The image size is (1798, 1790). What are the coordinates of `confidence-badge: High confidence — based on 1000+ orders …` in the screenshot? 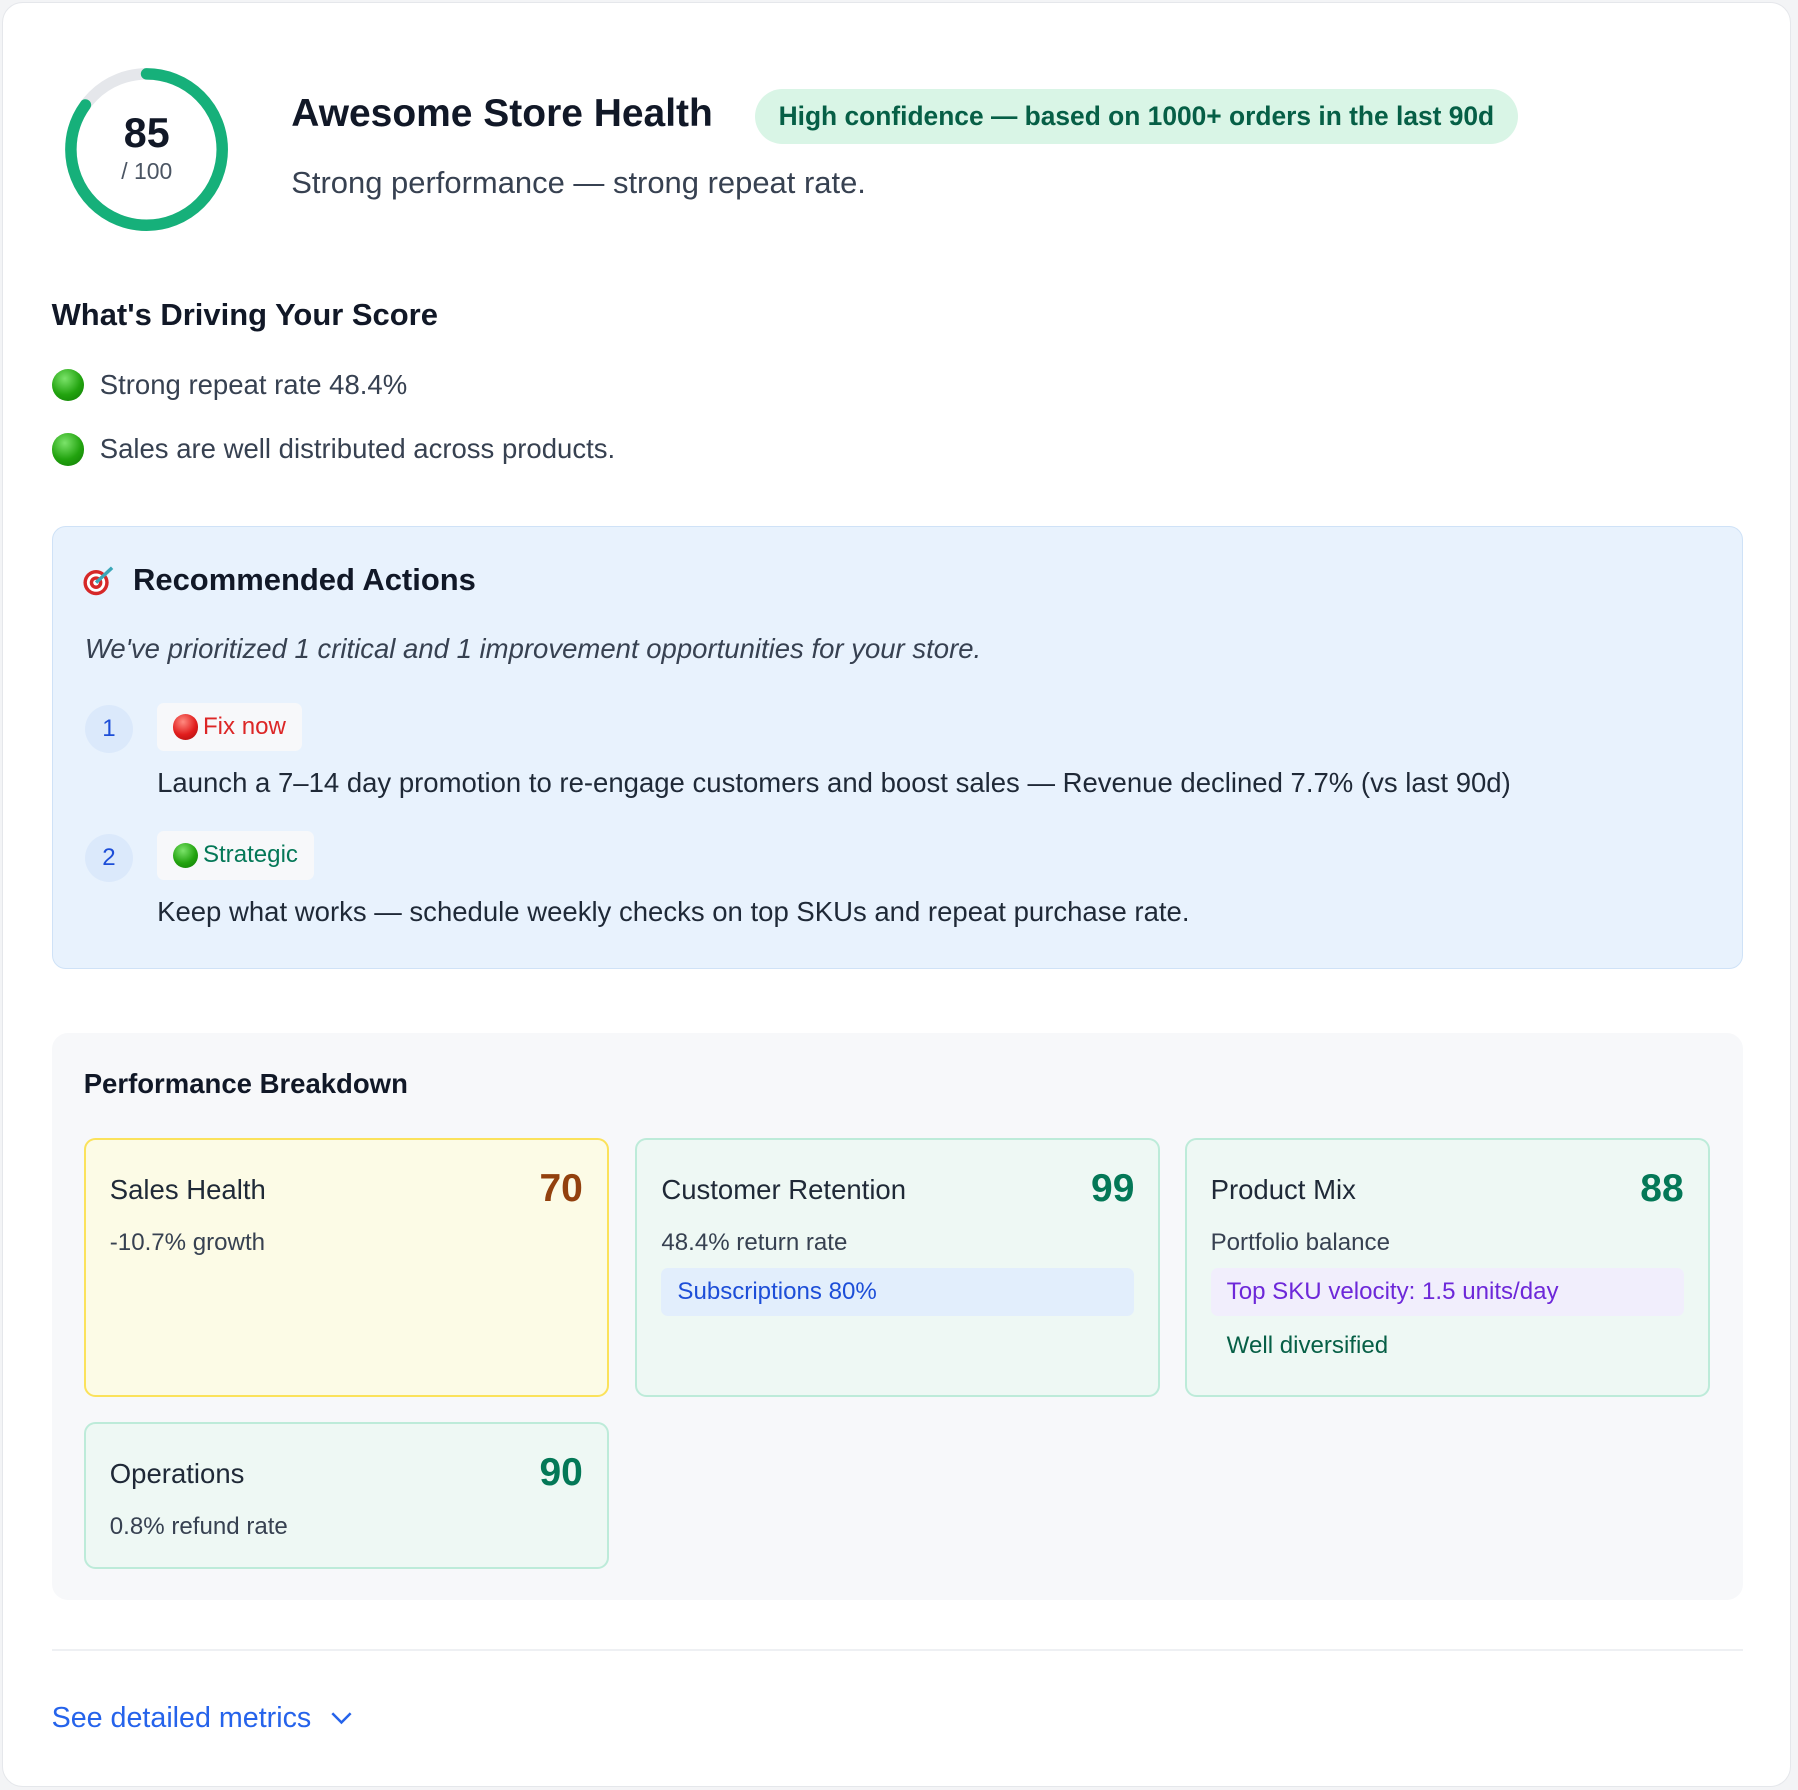 It's located at (1136, 117).